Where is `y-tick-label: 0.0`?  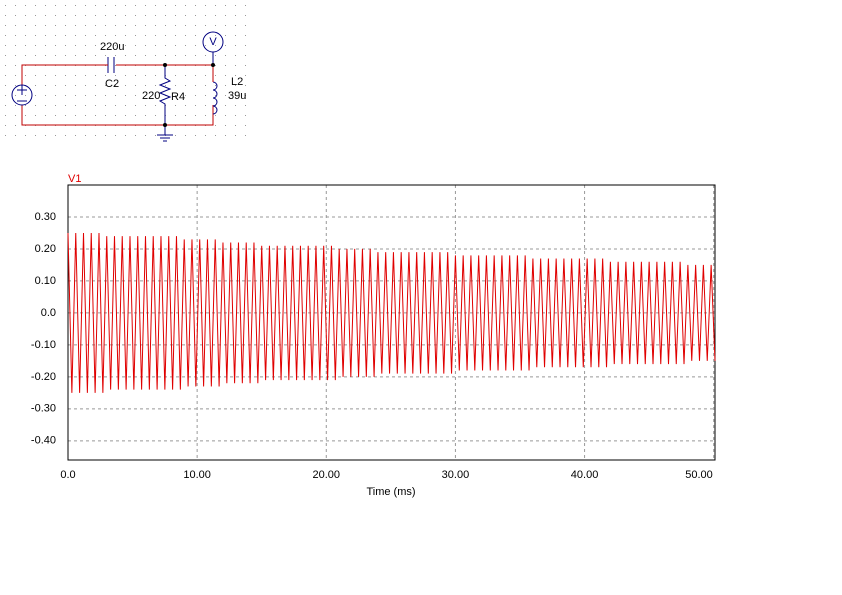 y-tick-label: 0.0 is located at coordinates (48, 313).